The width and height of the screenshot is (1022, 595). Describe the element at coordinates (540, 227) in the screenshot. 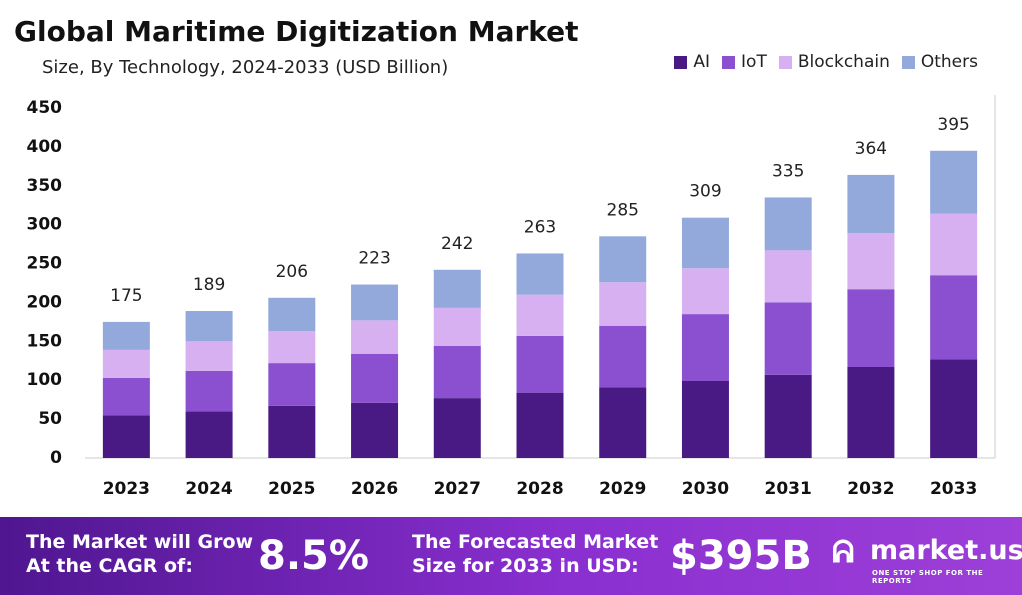

I see `total-label: 263` at that location.